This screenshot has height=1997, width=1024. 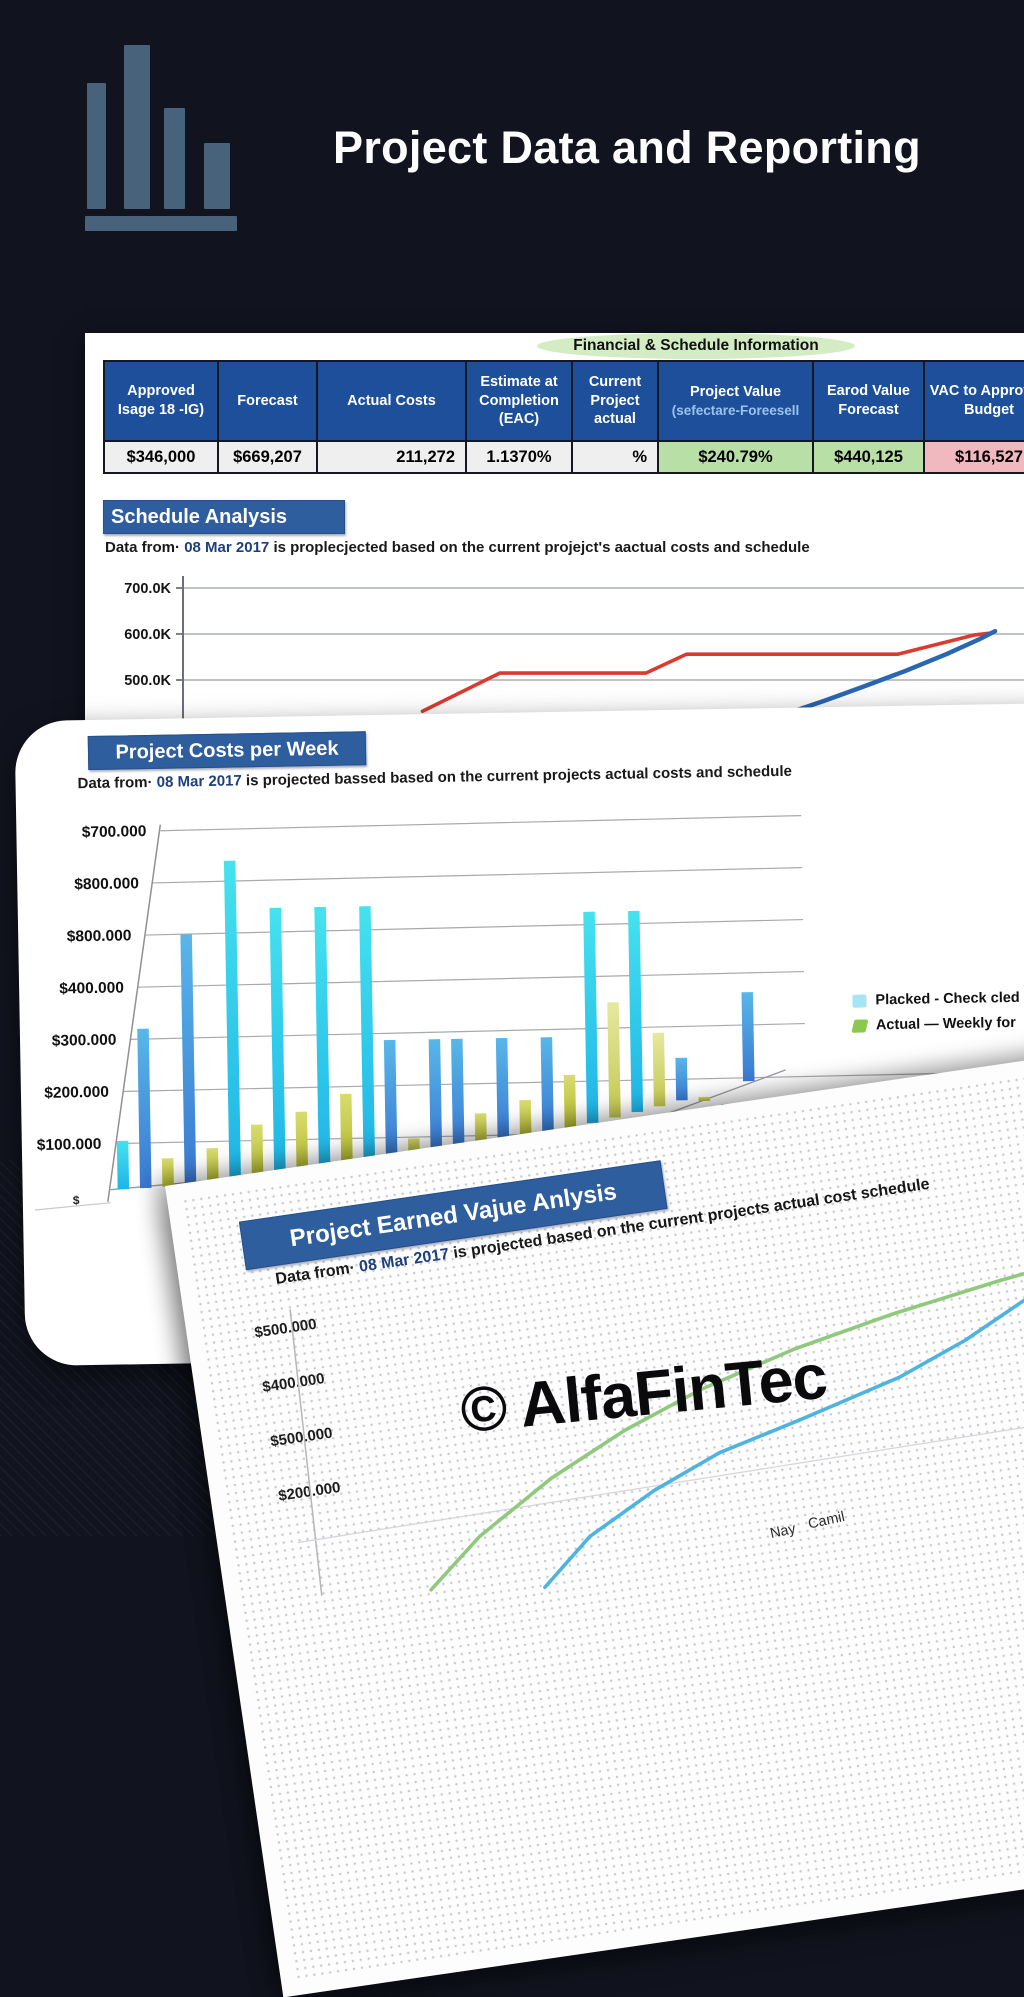 I want to click on financial-table-title: Financial & Schedule Information, so click(x=696, y=345).